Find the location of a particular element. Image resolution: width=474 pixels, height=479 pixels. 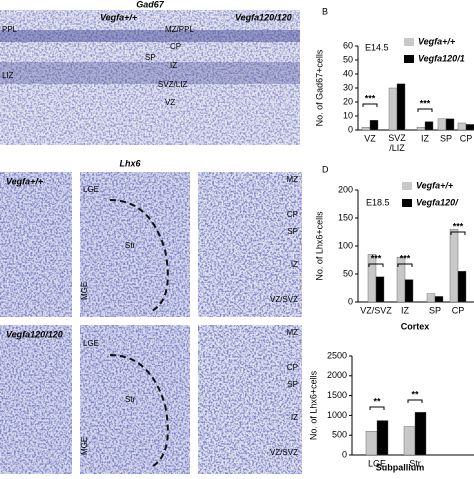

y-tick-label: 1500 is located at coordinates (337, 395).